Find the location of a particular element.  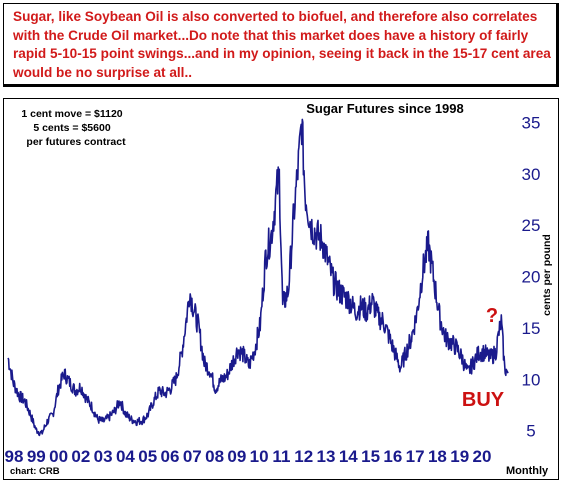

x-tick-label: 02 is located at coordinates (80, 456).